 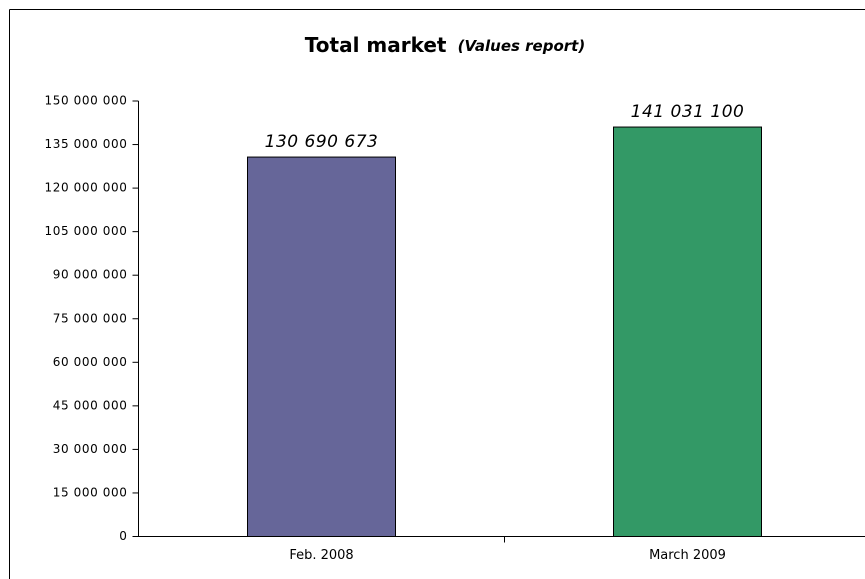 What do you see at coordinates (90, 449) in the screenshot?
I see `y-tick-label: 30 000 000` at bounding box center [90, 449].